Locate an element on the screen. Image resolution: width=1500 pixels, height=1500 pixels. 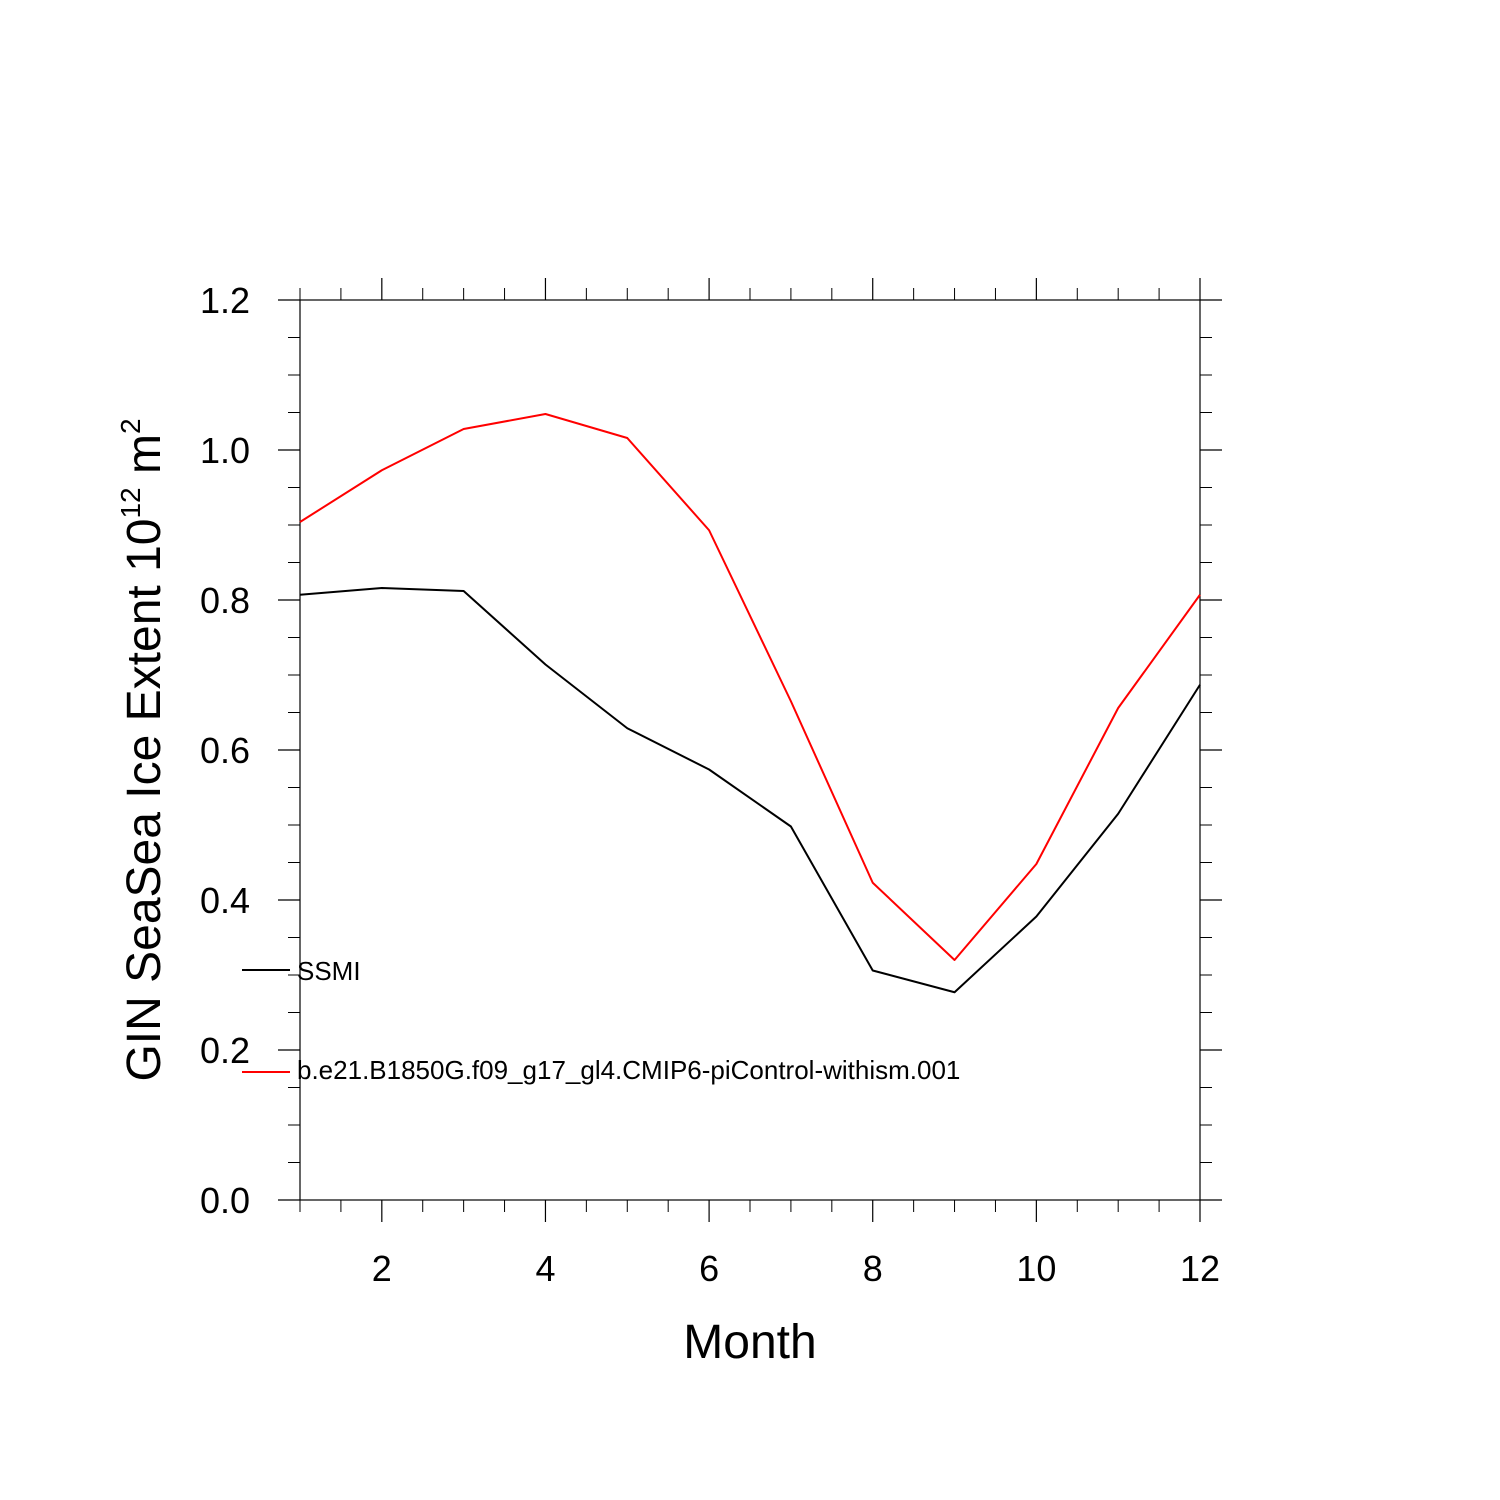
y-tick-label: 1.0 is located at coordinates (225, 450).